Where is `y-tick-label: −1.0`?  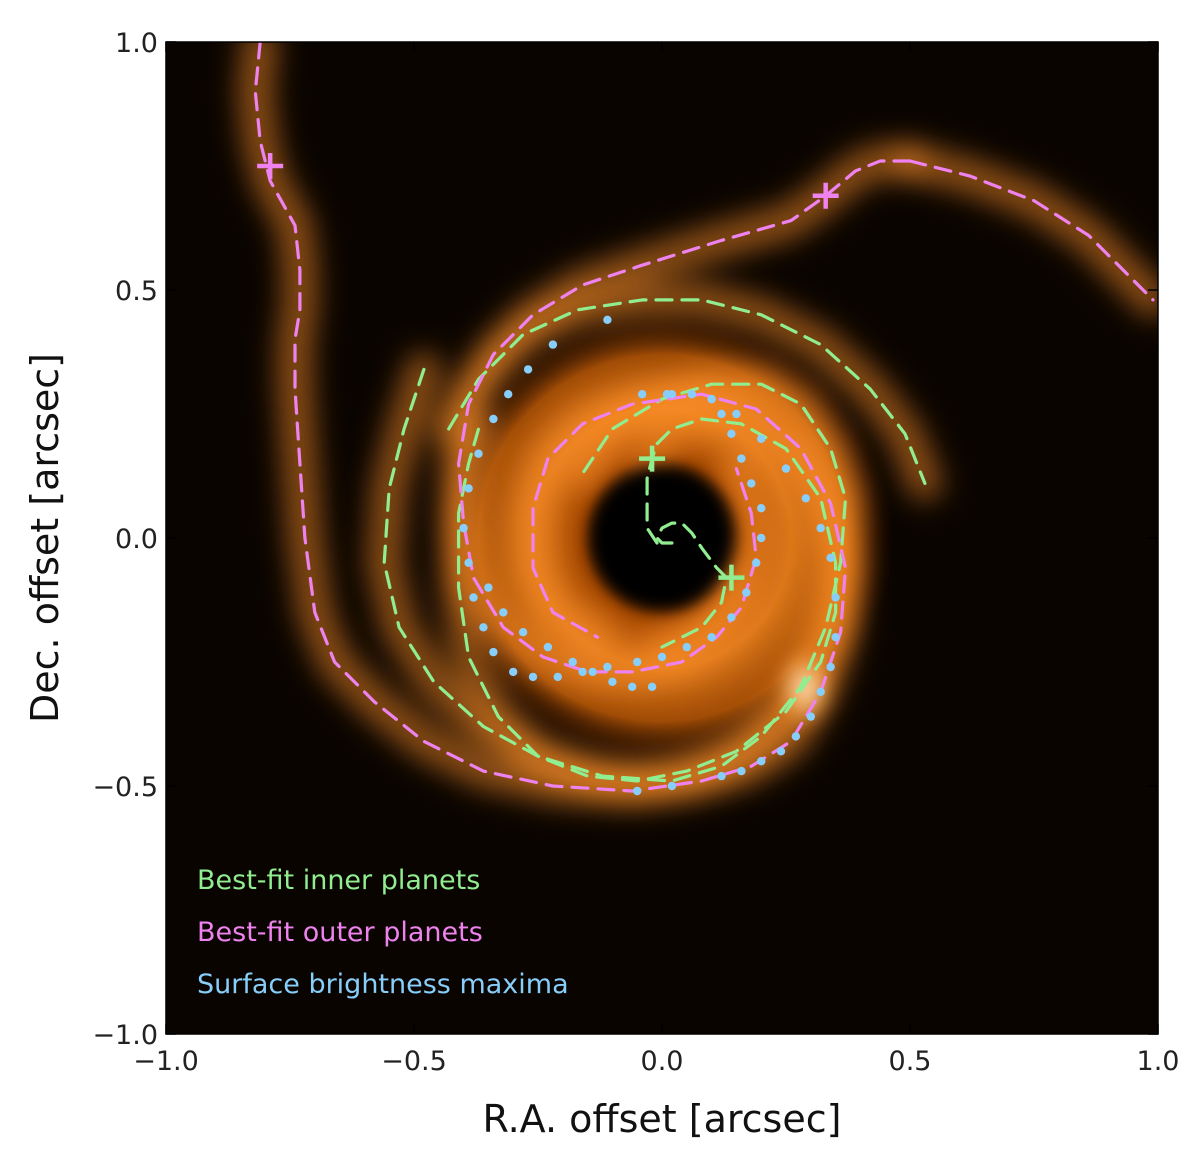
y-tick-label: −1.0 is located at coordinates (125, 1035).